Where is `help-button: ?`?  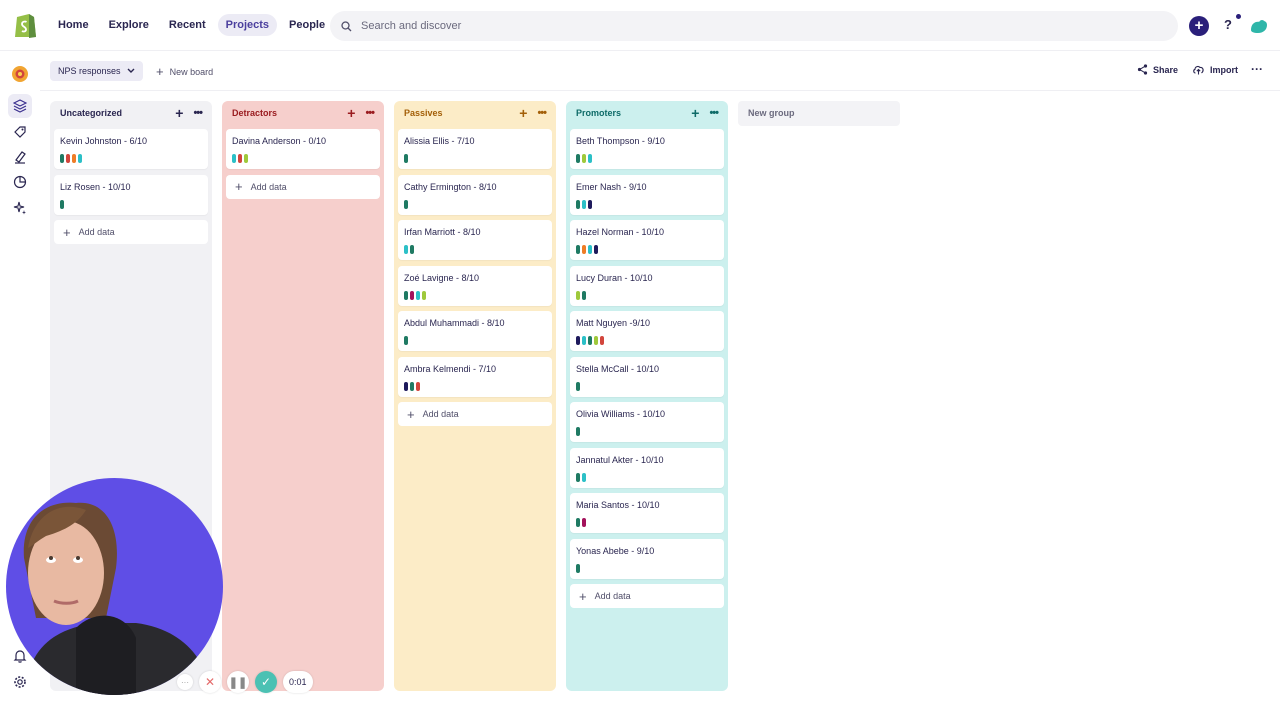
help-button: ? is located at coordinates (1228, 24).